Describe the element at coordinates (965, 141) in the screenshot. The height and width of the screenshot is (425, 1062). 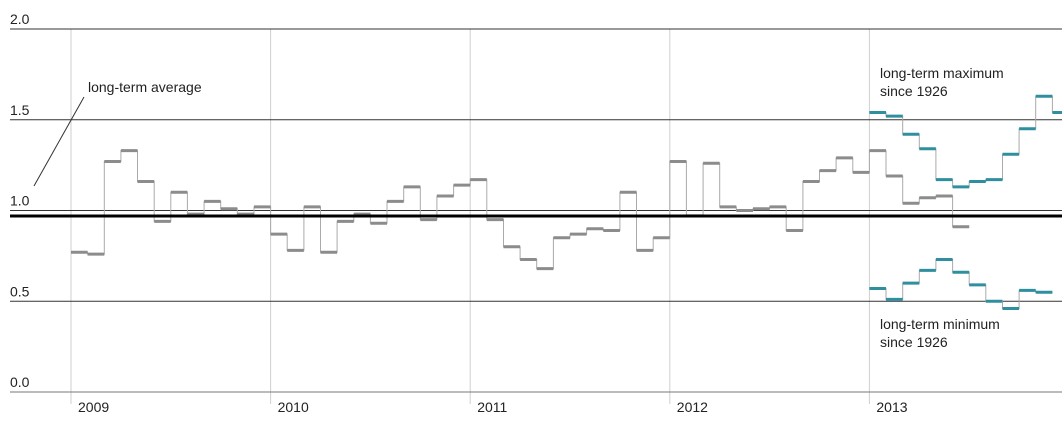
I see `series-1-outline` at that location.